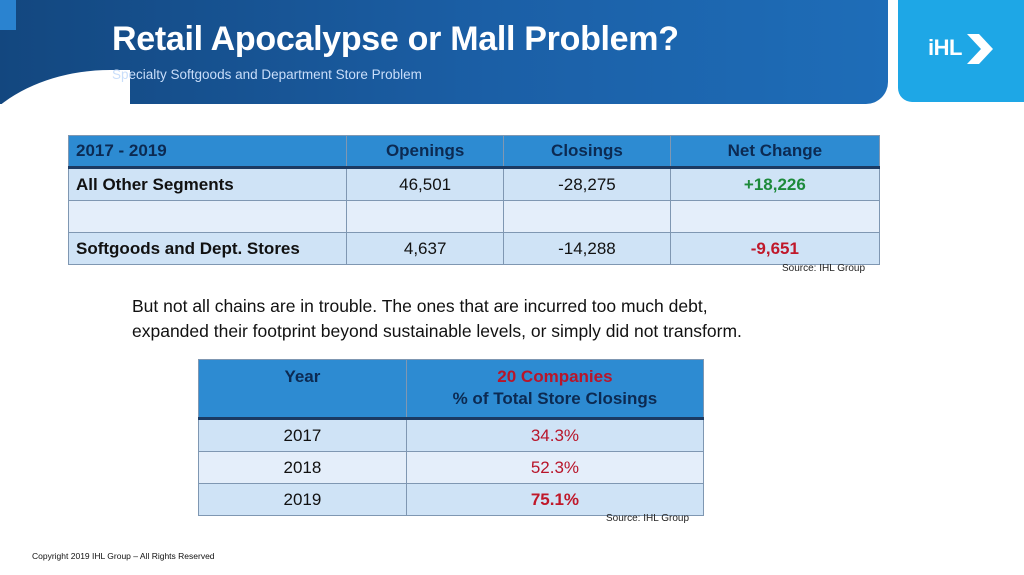 The height and width of the screenshot is (575, 1024). What do you see at coordinates (302, 389) in the screenshot?
I see `header-year: Year` at bounding box center [302, 389].